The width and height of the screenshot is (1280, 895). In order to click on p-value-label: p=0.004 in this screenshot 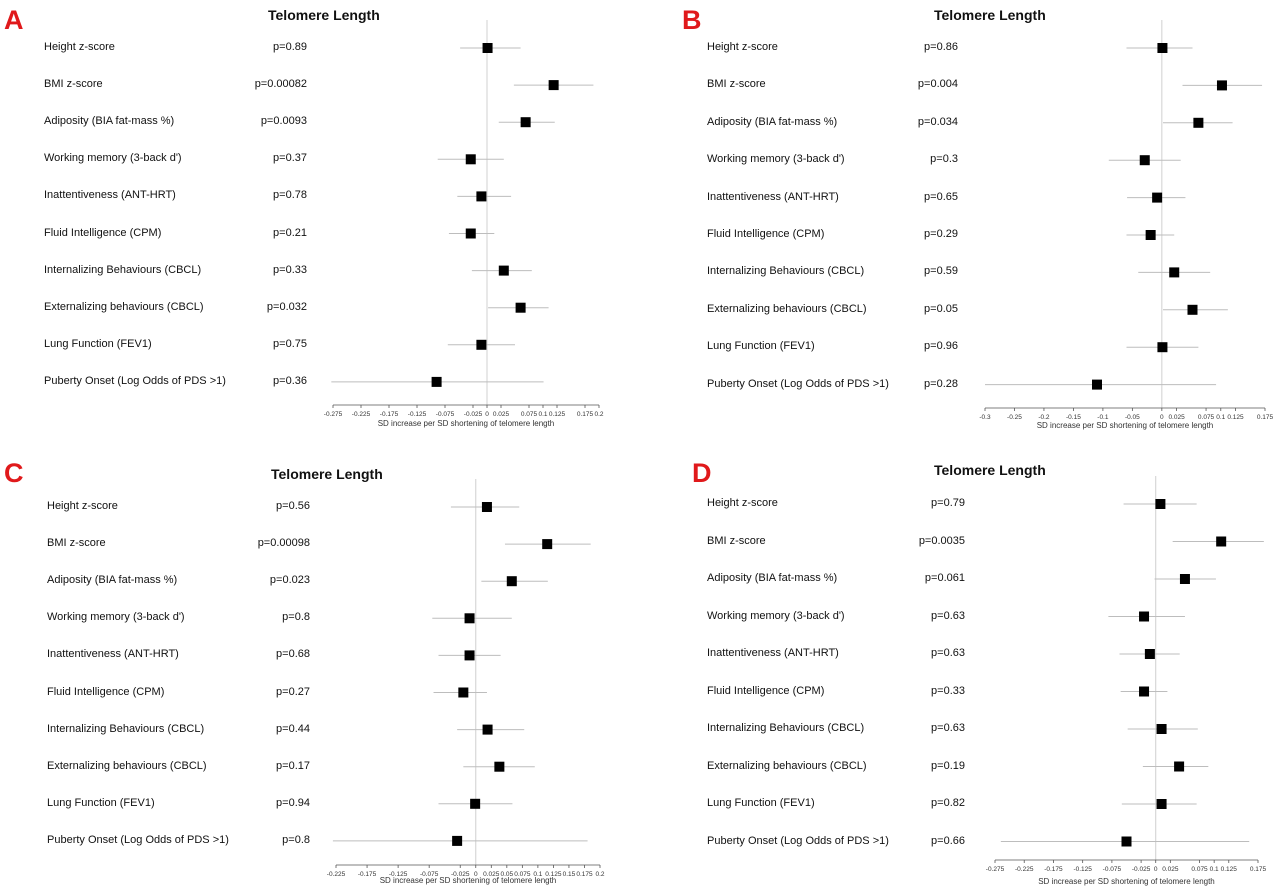, I will do `click(937, 84)`.